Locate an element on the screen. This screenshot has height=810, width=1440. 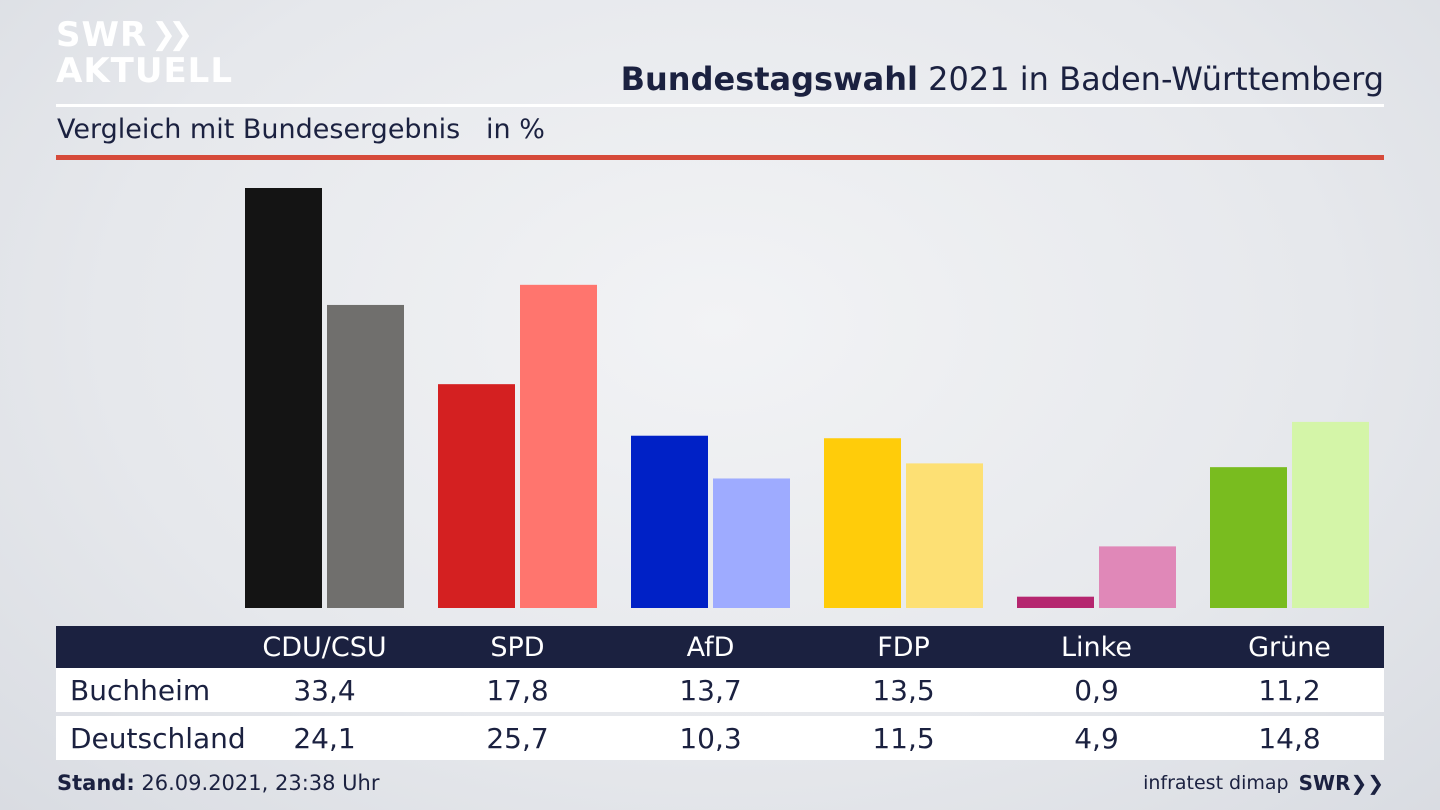
value-gr-ne-buchheim: 11,2 is located at coordinates (1289, 690).